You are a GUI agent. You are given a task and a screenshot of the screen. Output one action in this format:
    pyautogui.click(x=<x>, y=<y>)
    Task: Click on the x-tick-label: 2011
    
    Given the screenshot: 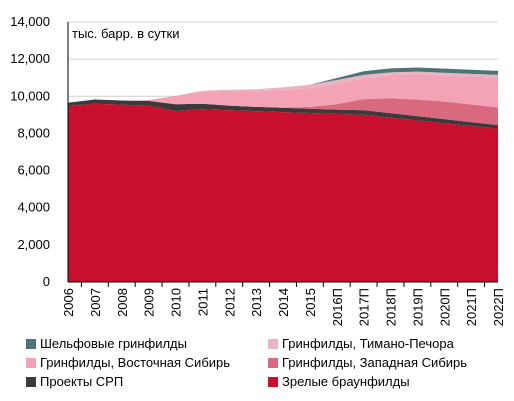 What is the action you would take?
    pyautogui.click(x=202, y=302)
    